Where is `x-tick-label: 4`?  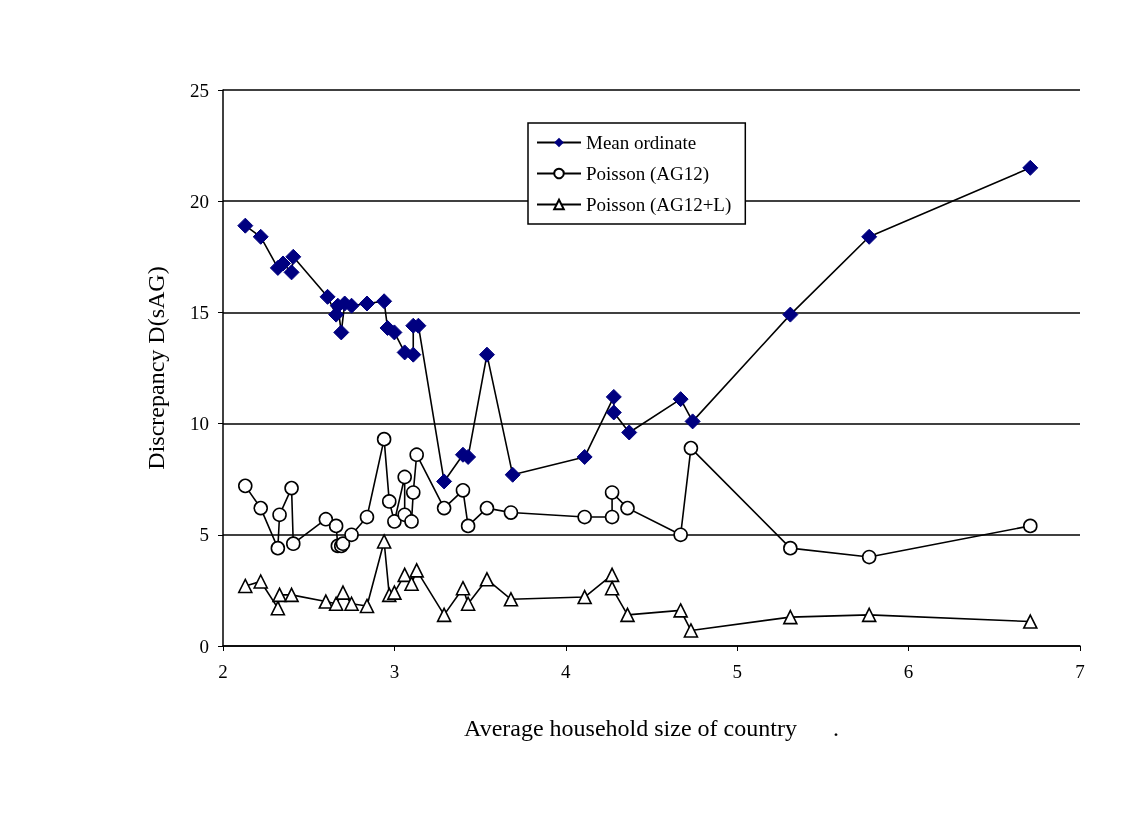
x-tick-label: 4 is located at coordinates (566, 671).